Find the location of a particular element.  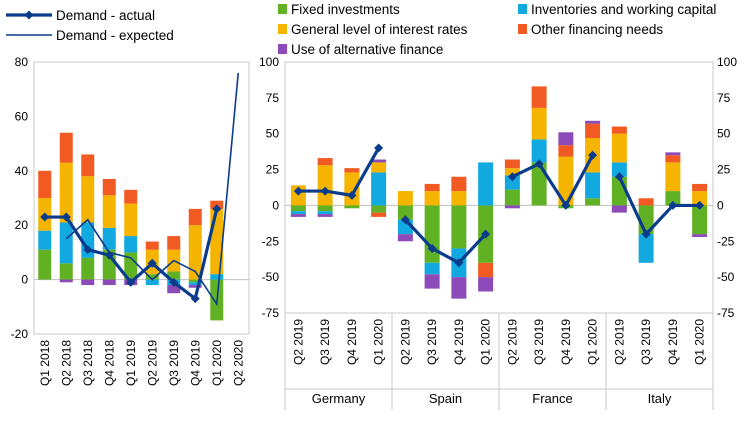

right-bar-germany-3-s3 is located at coordinates (379, 214).